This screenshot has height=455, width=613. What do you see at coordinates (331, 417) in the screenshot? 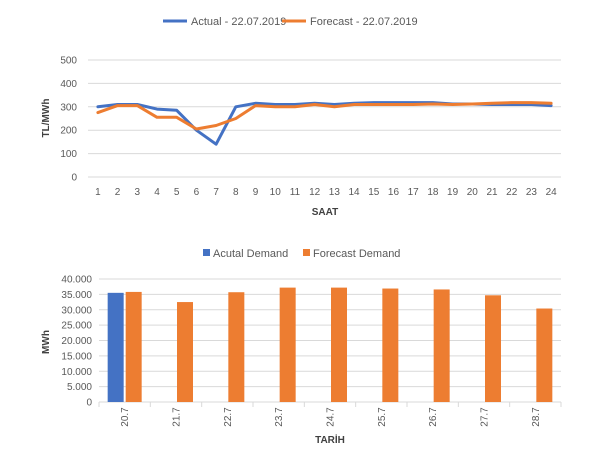
I see `x-tick-label: 24.7` at bounding box center [331, 417].